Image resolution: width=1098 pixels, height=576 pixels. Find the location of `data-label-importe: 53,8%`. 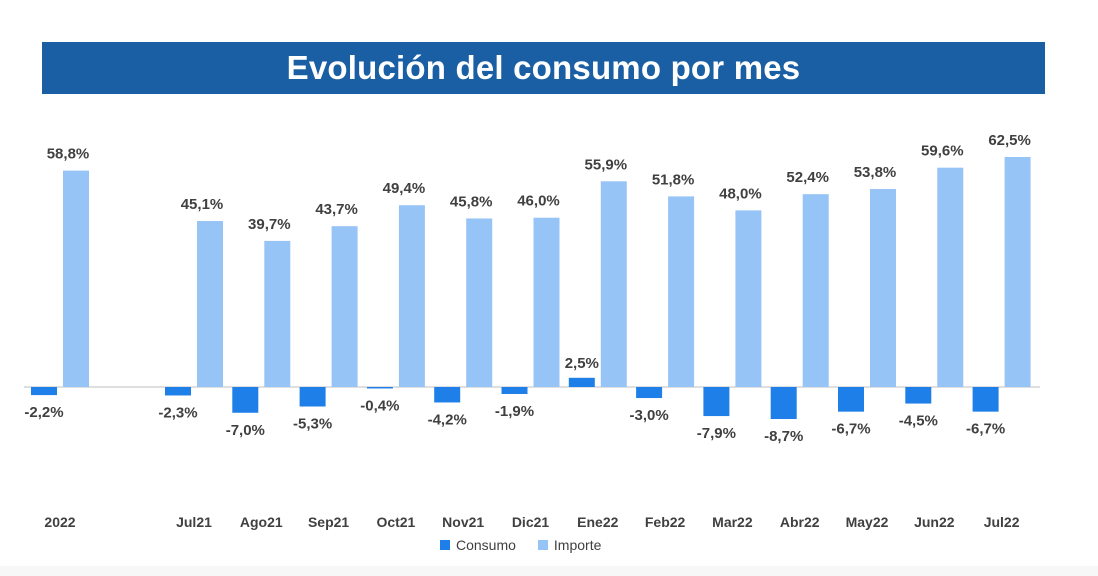

data-label-importe: 53,8% is located at coordinates (875, 172).